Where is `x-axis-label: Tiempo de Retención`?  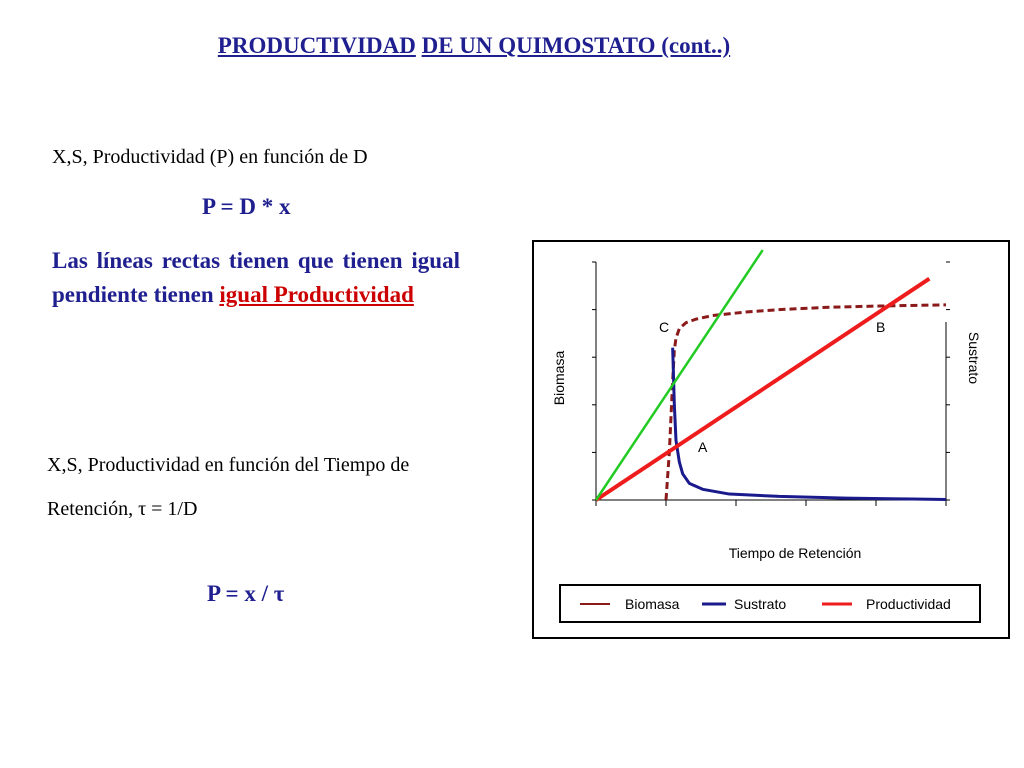 x-axis-label: Tiempo de Retención is located at coordinates (795, 553).